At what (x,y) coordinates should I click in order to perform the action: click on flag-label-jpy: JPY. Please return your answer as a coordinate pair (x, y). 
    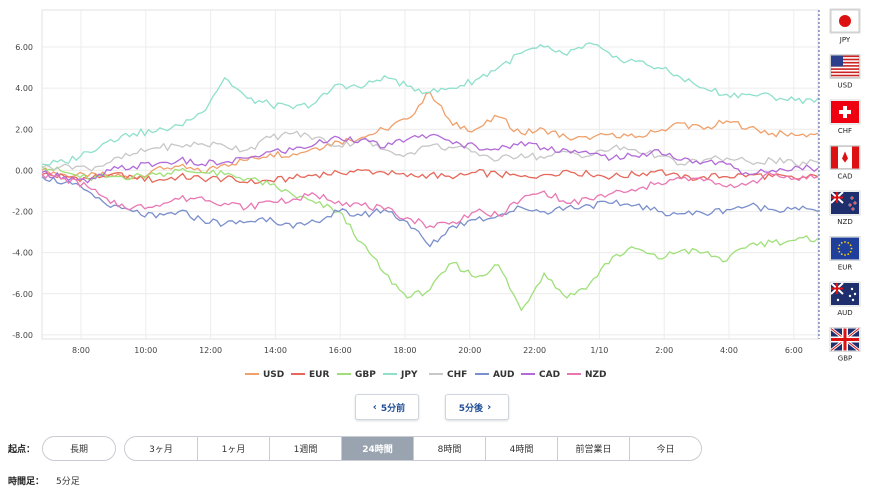
    Looking at the image, I should click on (845, 40).